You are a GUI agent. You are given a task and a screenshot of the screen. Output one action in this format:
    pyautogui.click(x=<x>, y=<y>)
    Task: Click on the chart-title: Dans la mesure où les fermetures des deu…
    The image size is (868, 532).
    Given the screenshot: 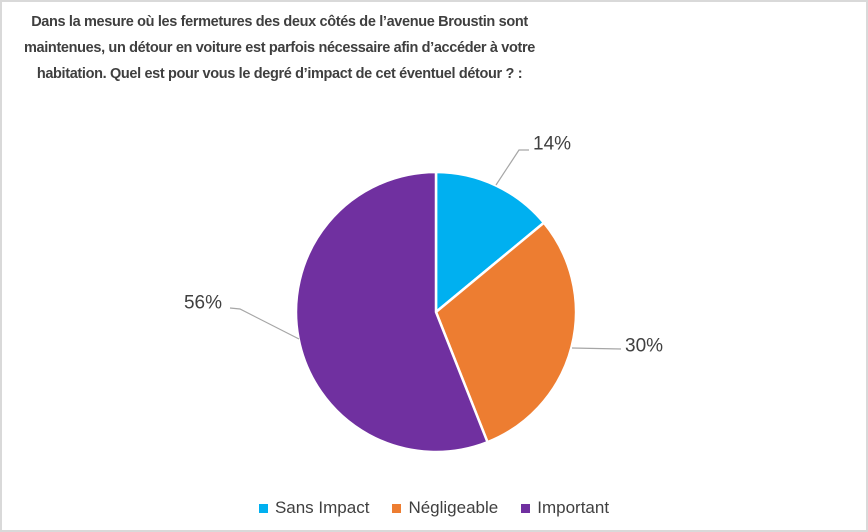 What is the action you would take?
    pyautogui.click(x=279, y=48)
    